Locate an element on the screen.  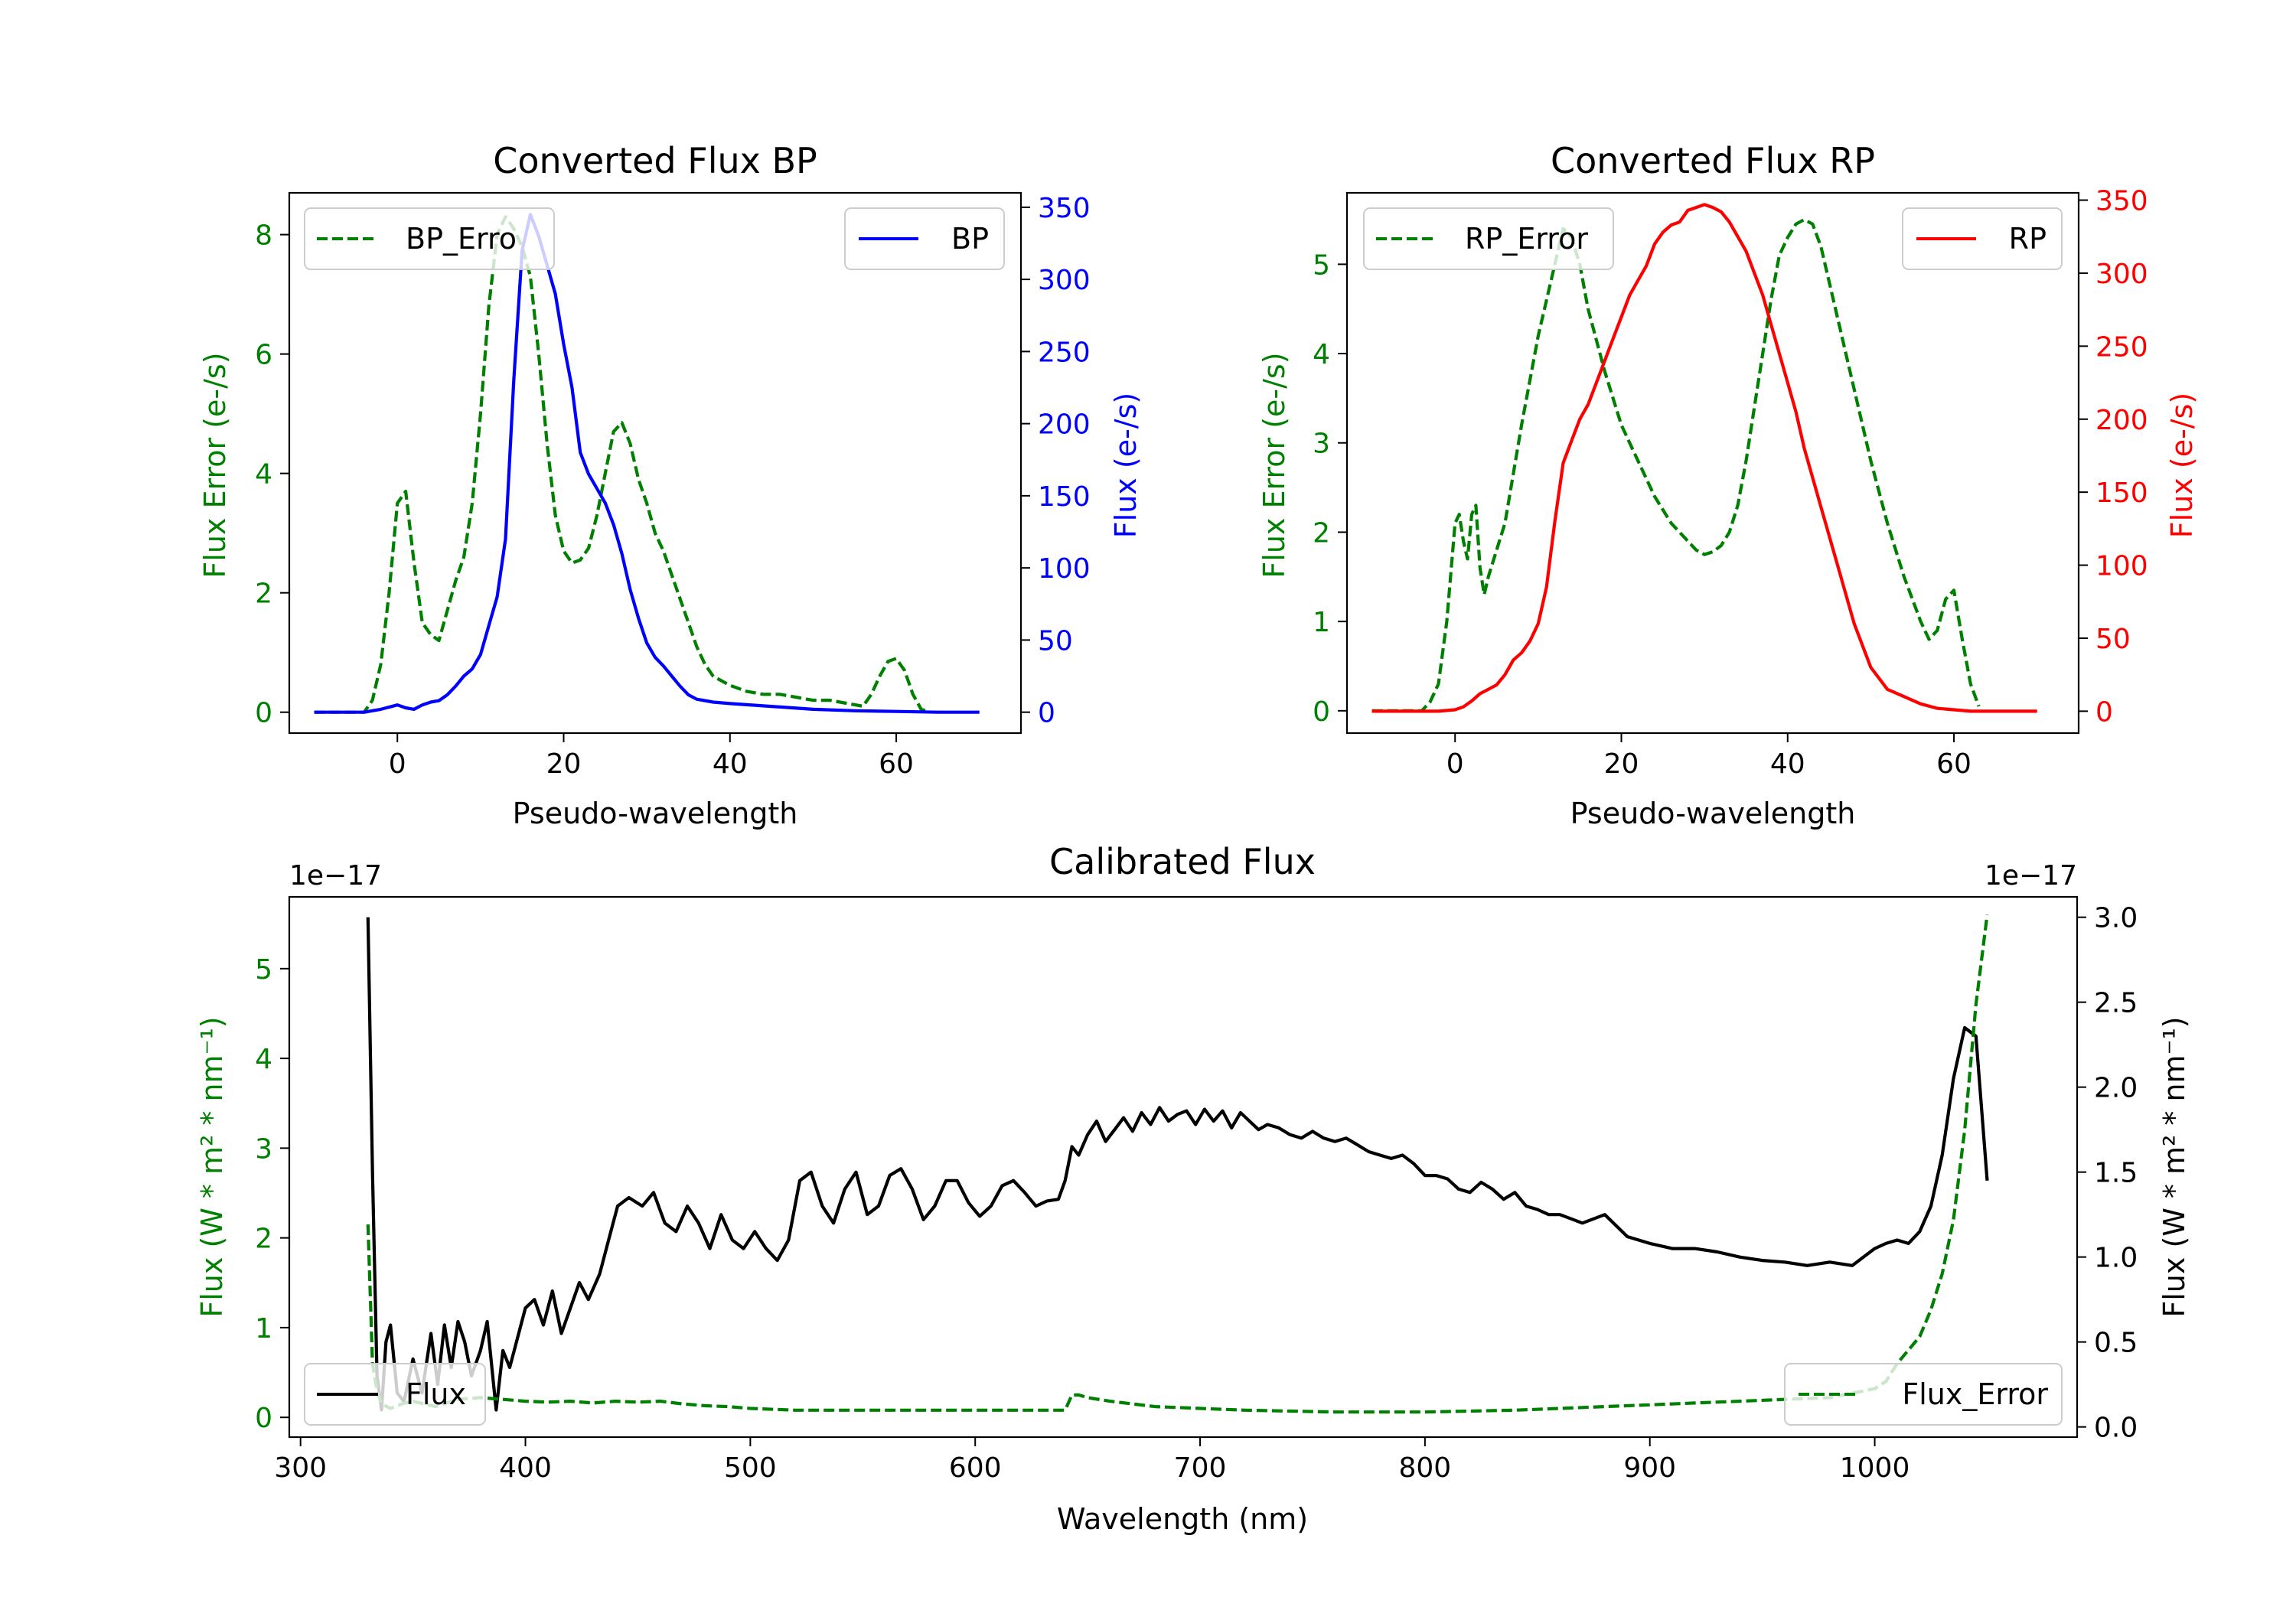
bp-xlabel: Pseudo-wavelength is located at coordinates (655, 814).